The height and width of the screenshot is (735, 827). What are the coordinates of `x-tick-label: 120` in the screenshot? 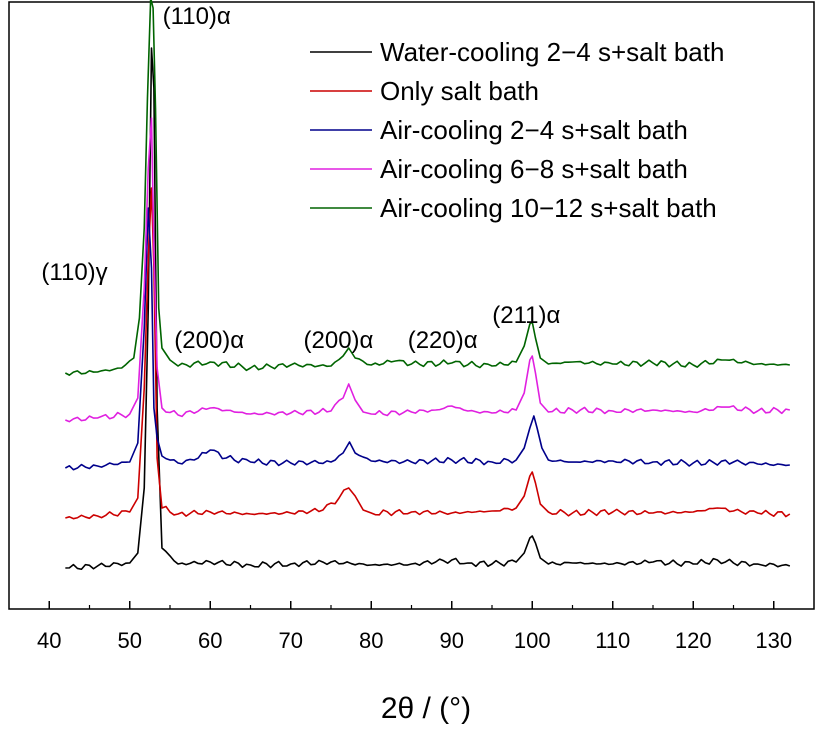 It's located at (693, 640).